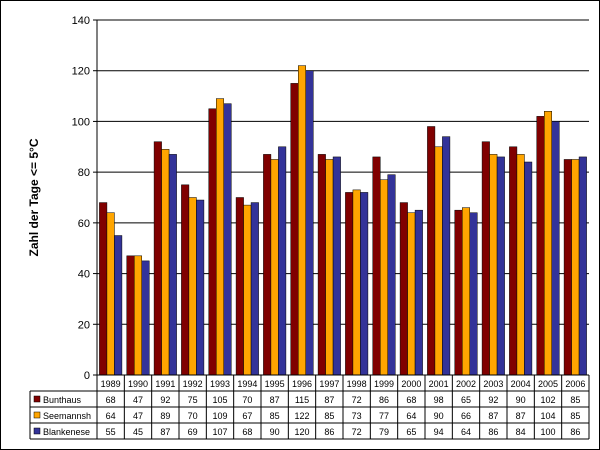 The width and height of the screenshot is (600, 450). I want to click on bar-bunthaus-1991, so click(157, 258).